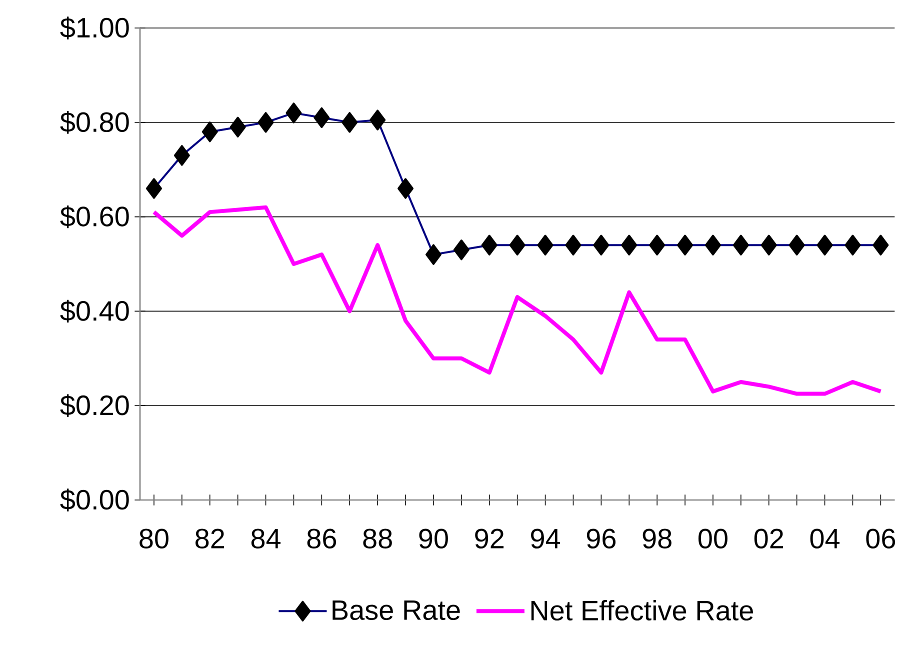  Describe the element at coordinates (396, 610) in the screenshot. I see `legend-label: Base Rate` at that location.